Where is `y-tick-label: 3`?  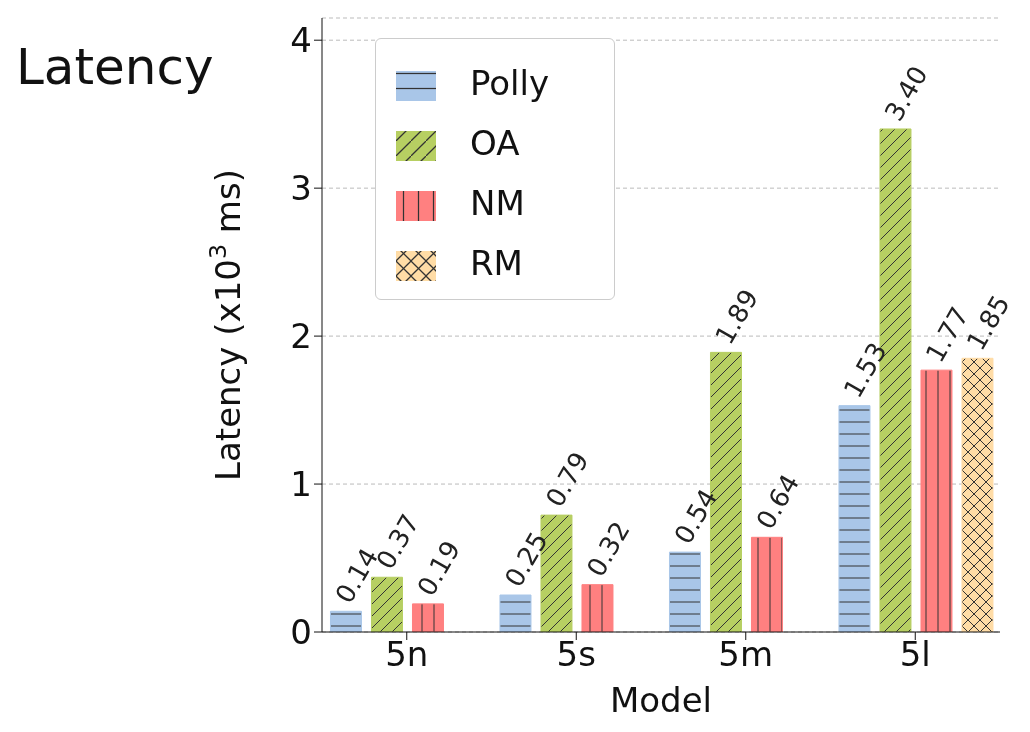 y-tick-label: 3 is located at coordinates (301, 188).